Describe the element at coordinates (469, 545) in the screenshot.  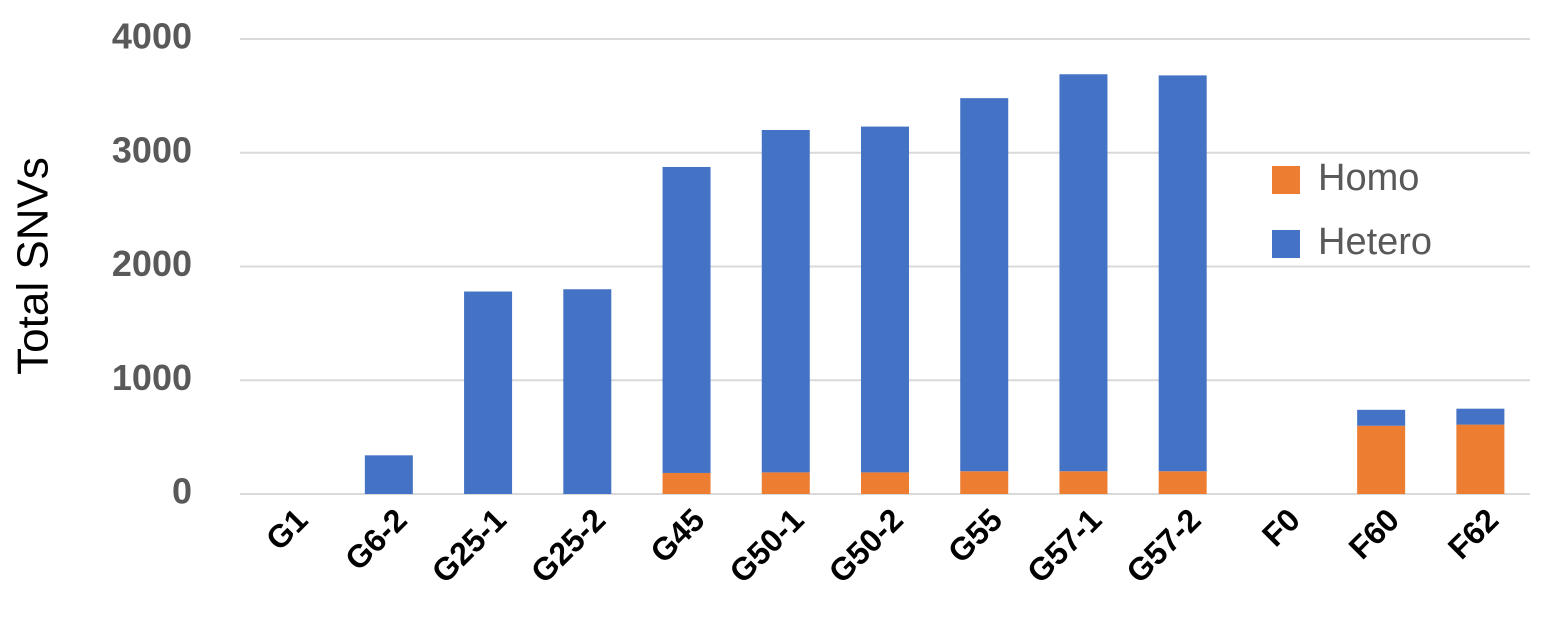
I see `x-tick-label: G25-1` at that location.